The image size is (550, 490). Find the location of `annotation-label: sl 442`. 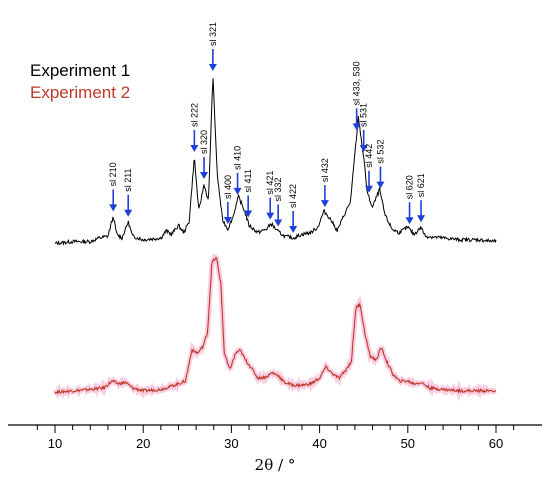

annotation-label: sl 442 is located at coordinates (369, 156).